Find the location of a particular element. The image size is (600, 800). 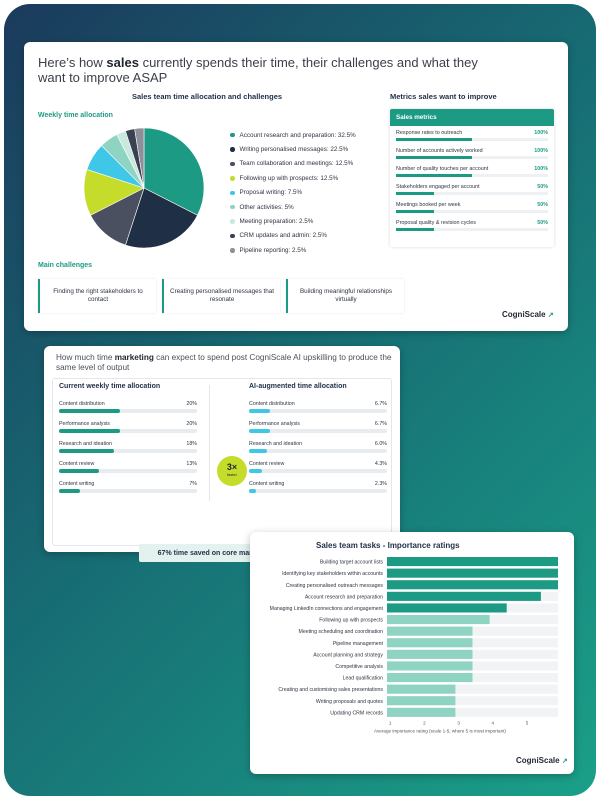

category-label: Meeting scheduling and coordination is located at coordinates (341, 632).